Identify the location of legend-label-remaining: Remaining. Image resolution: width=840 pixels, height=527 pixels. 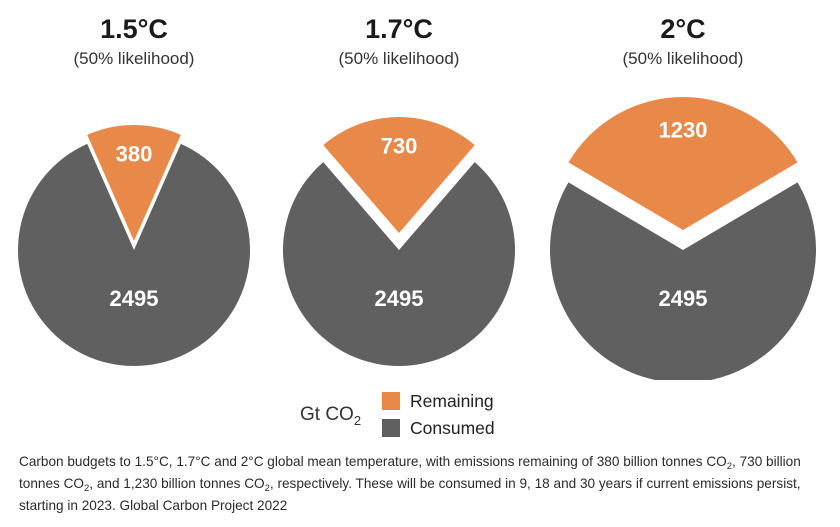
(452, 400).